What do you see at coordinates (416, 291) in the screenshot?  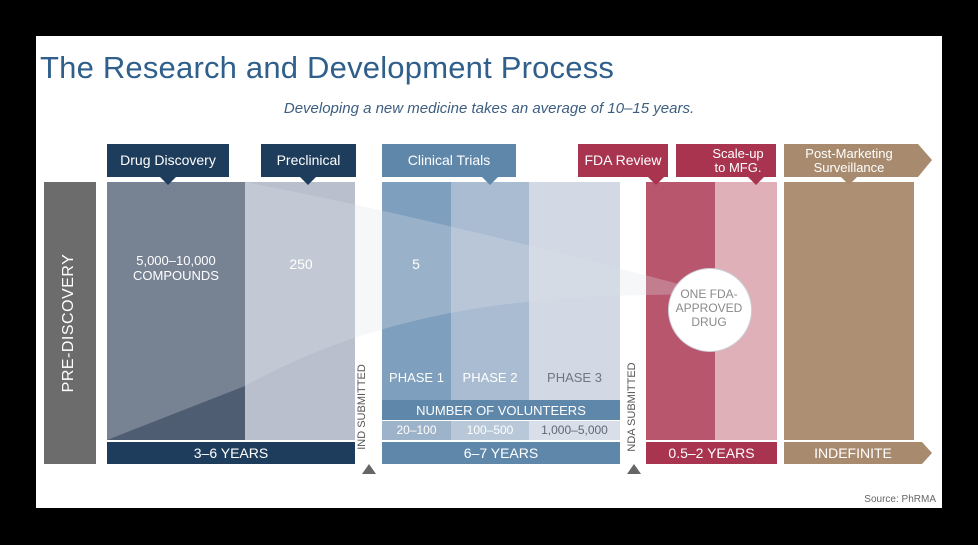 I see `phase-1-column` at bounding box center [416, 291].